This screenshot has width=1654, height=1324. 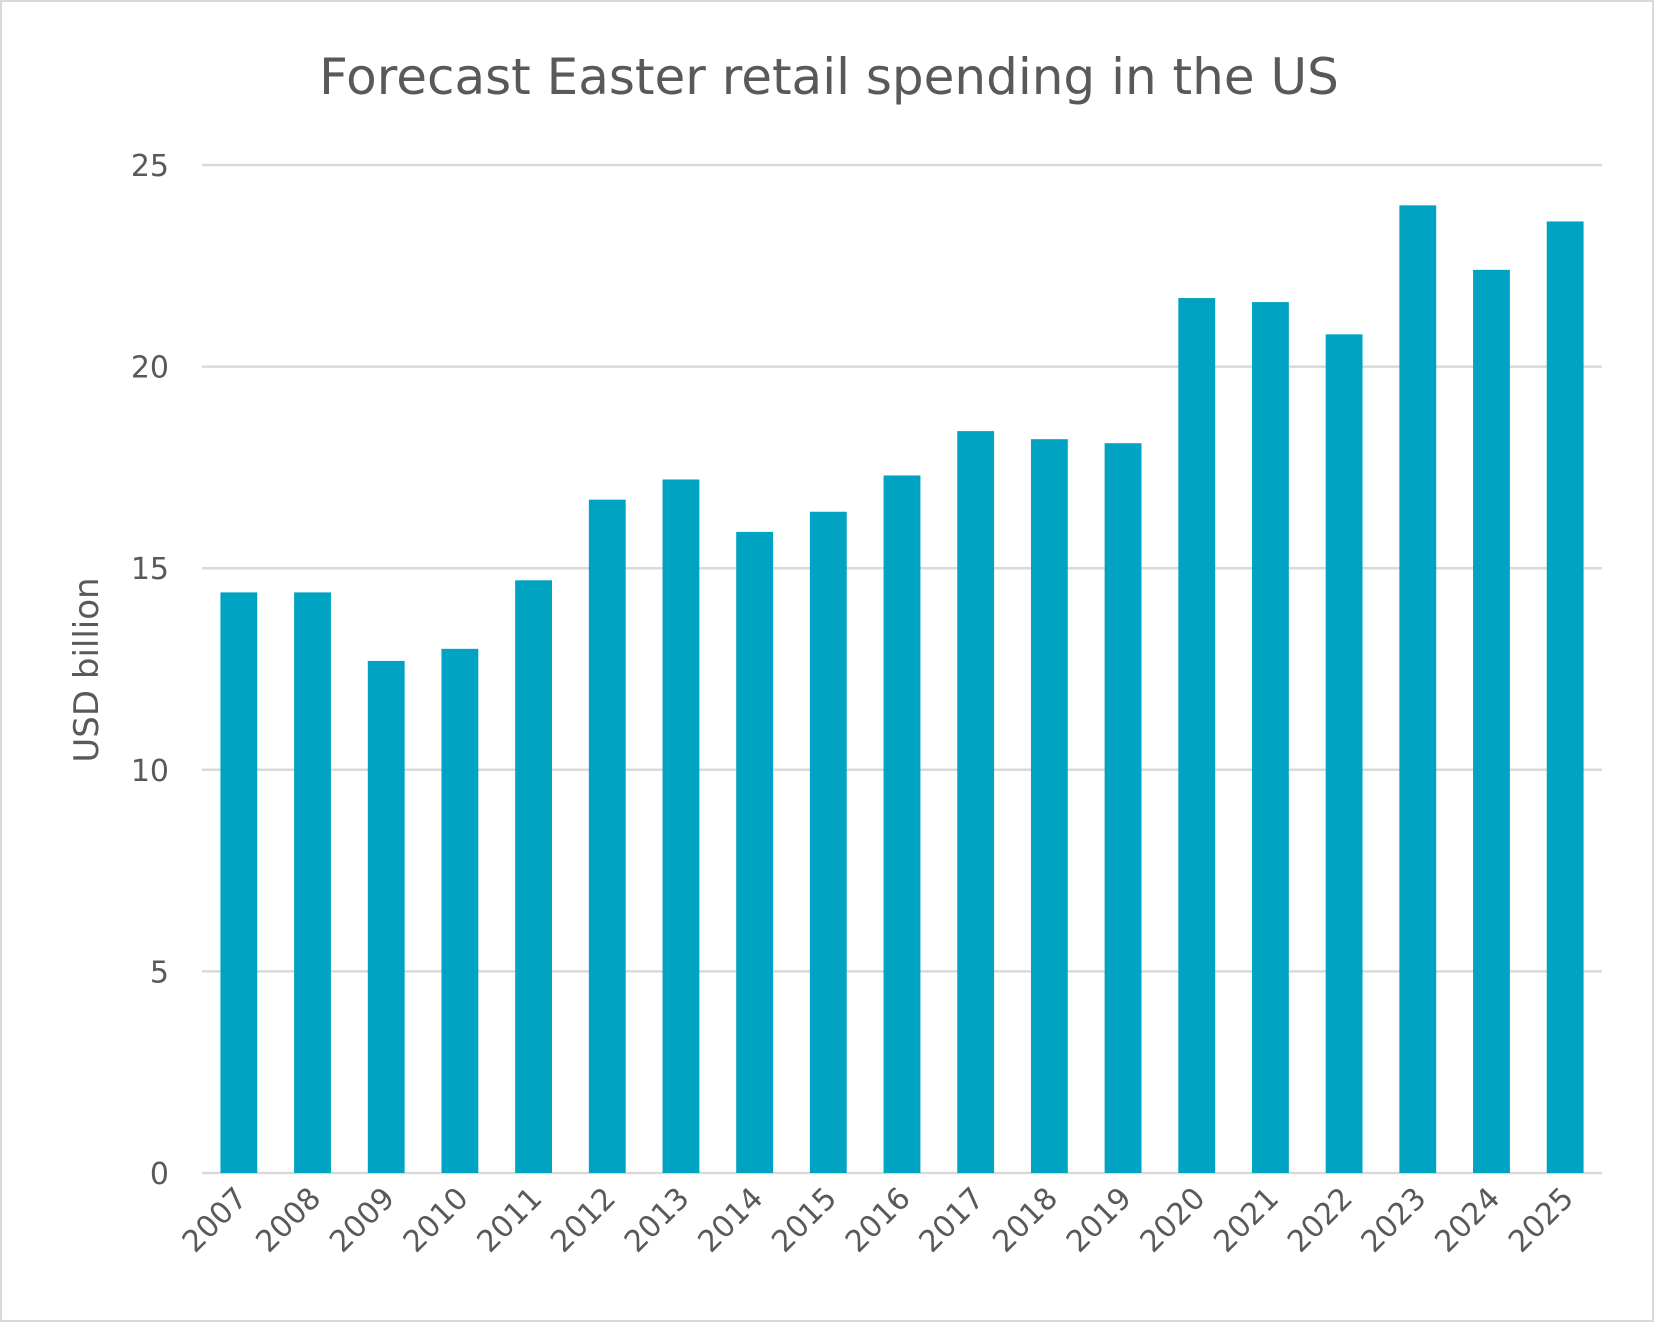 What do you see at coordinates (288, 1220) in the screenshot?
I see `x-tick-label: 2008` at bounding box center [288, 1220].